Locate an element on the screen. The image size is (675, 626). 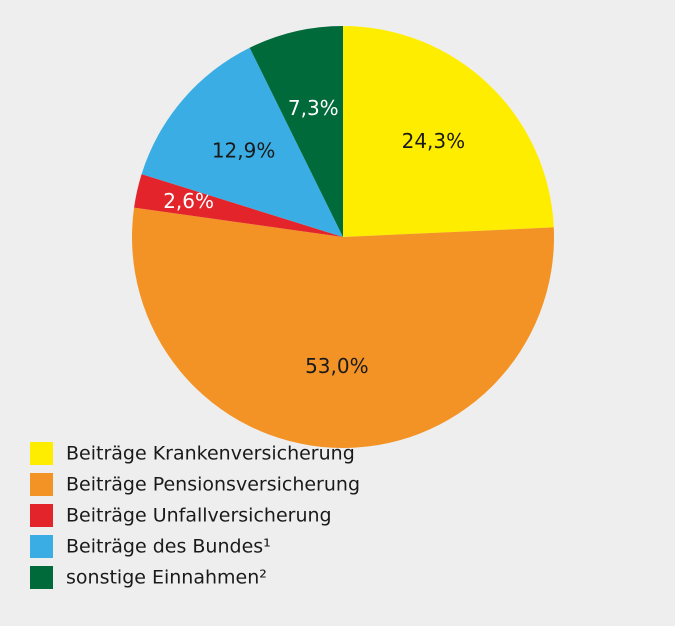
data-label: 7,3% is located at coordinates (313, 108).